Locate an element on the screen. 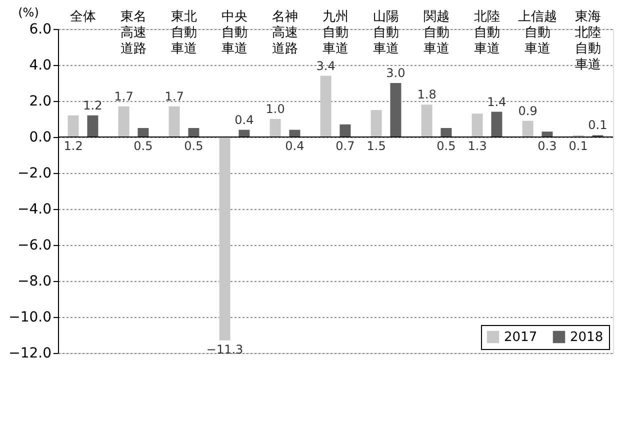 This screenshot has width=625, height=432. legend-label: 2018 is located at coordinates (587, 337).